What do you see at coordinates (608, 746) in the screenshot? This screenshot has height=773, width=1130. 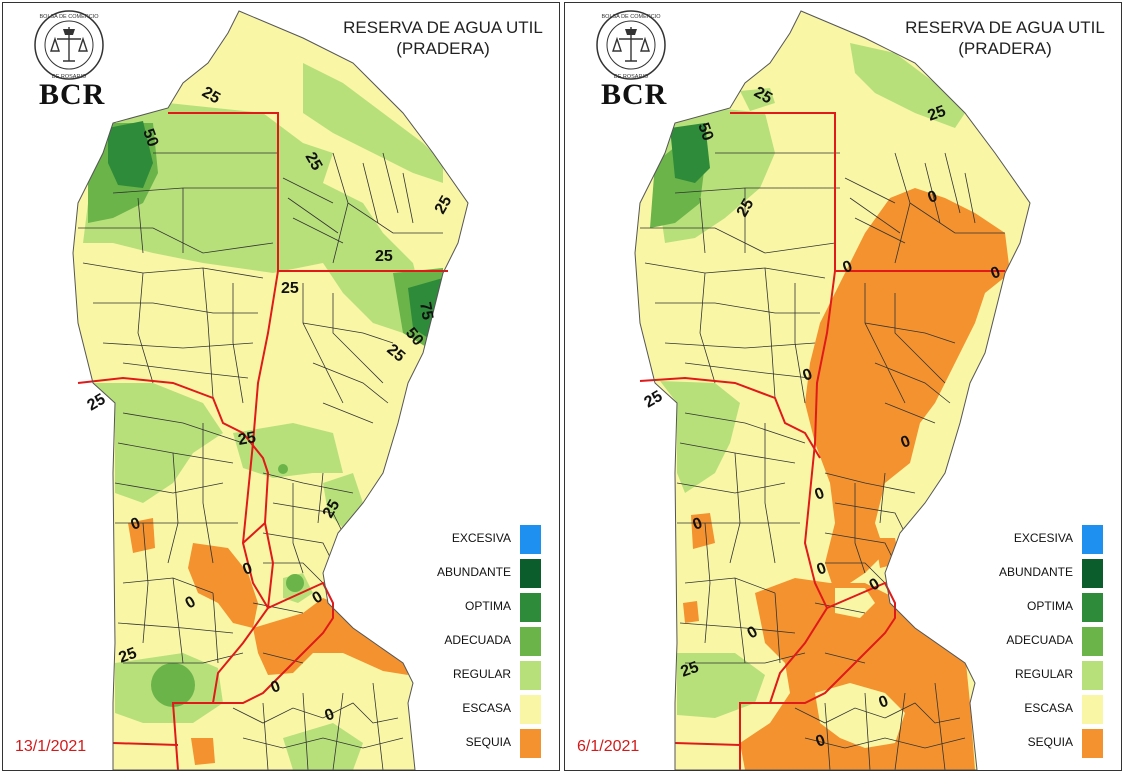 I see `map-date: 6/1/2021` at bounding box center [608, 746].